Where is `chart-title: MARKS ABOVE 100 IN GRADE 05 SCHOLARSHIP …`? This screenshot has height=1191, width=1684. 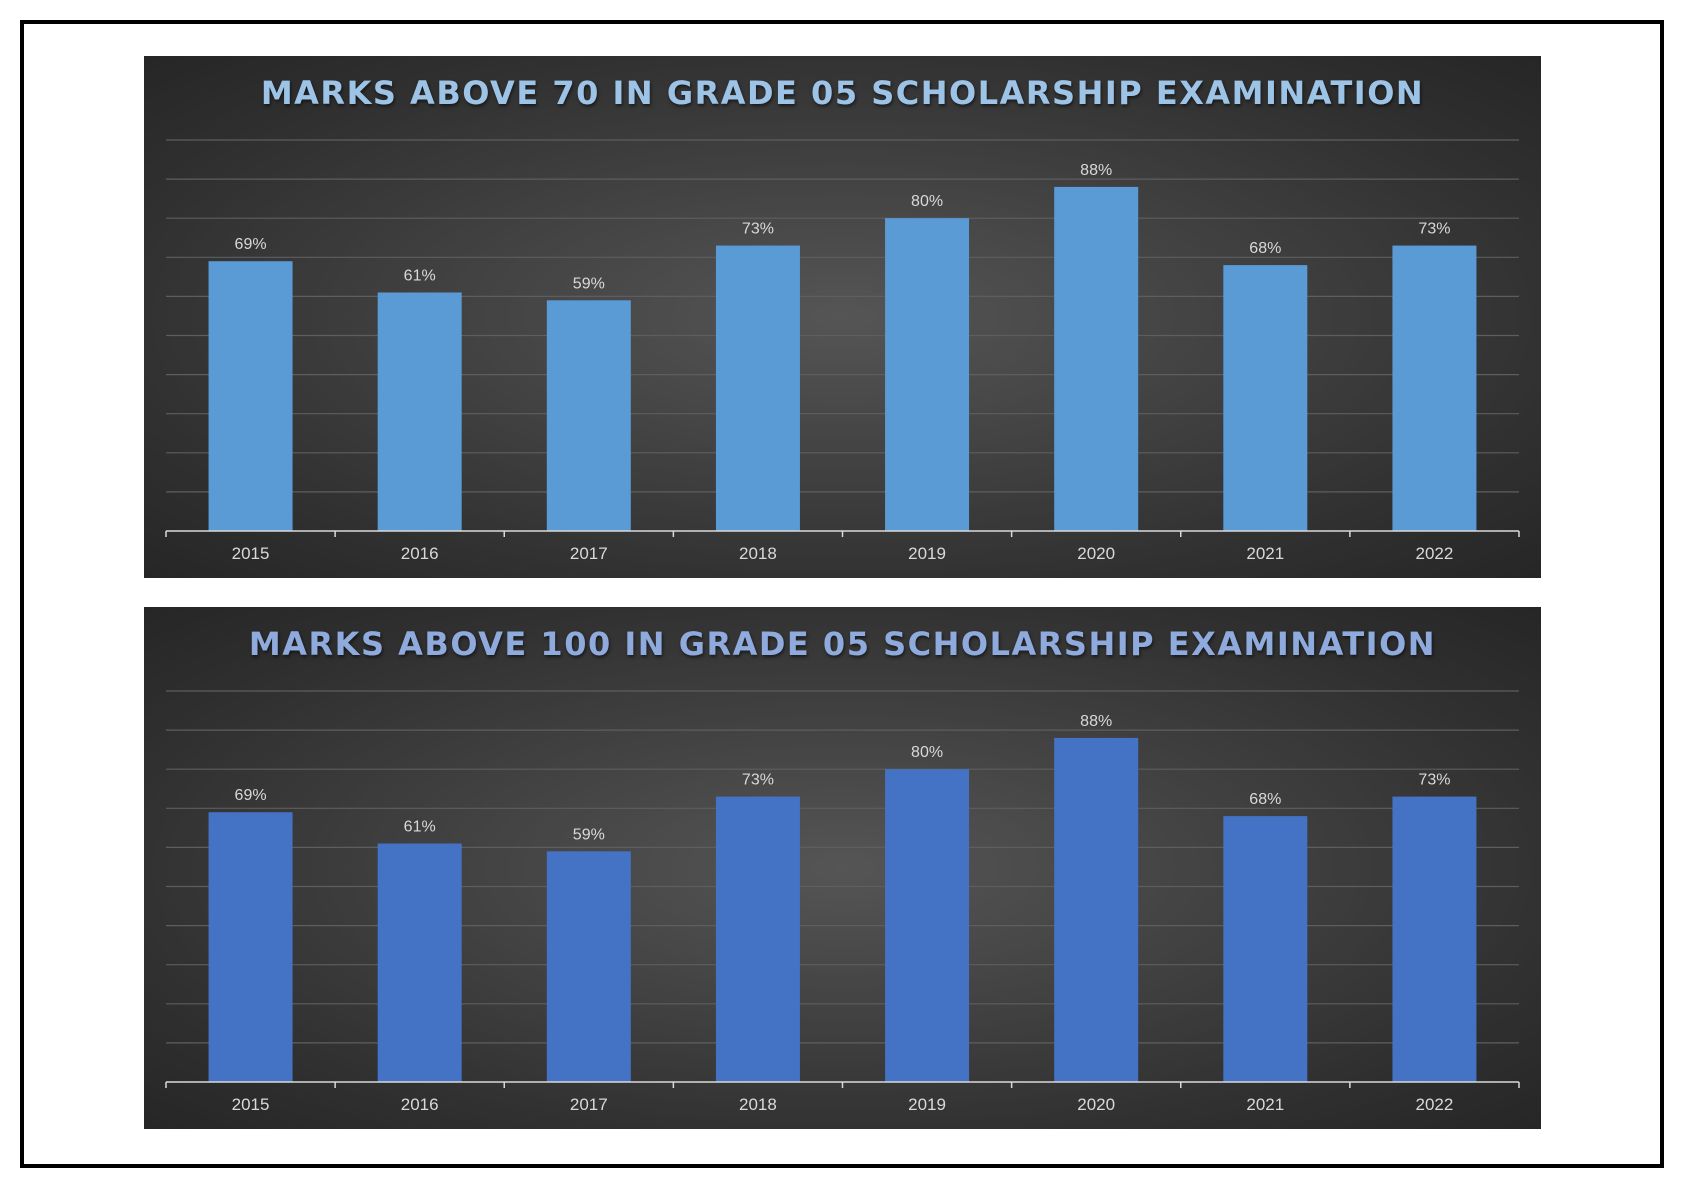 chart-title: MARKS ABOVE 100 IN GRADE 05 SCHOLARSHIP … is located at coordinates (842, 644).